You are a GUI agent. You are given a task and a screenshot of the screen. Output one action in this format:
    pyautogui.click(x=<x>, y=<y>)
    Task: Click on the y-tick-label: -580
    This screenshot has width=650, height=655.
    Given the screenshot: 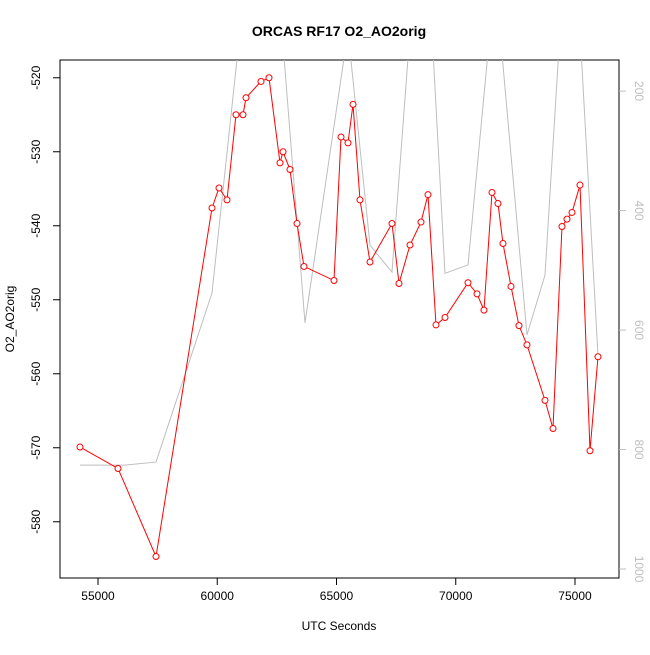 What is the action you would take?
    pyautogui.click(x=36, y=521)
    